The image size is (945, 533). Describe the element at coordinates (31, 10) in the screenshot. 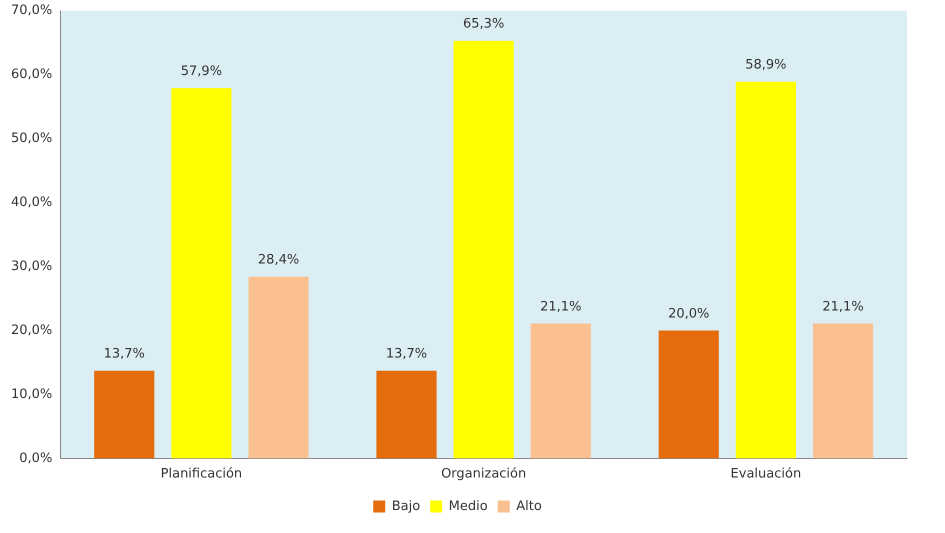

I see `y-tick-label: 70,0%` at that location.